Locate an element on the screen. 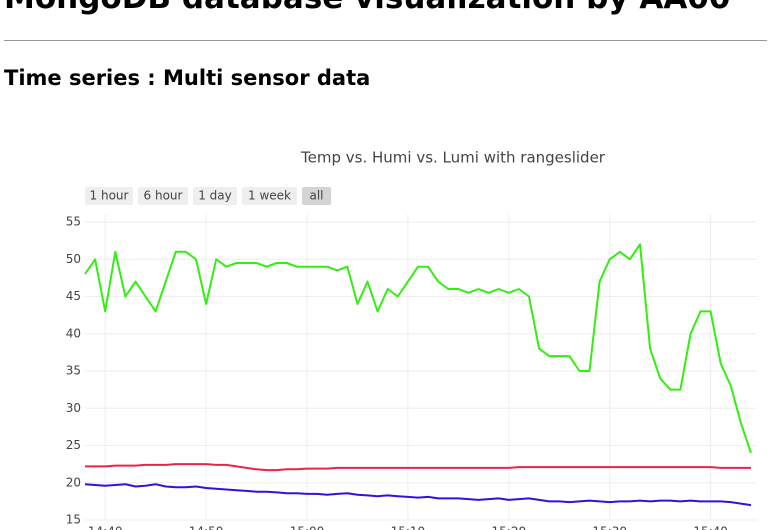 This screenshot has width=773, height=530. y-tick-label: 45 is located at coordinates (73, 296).